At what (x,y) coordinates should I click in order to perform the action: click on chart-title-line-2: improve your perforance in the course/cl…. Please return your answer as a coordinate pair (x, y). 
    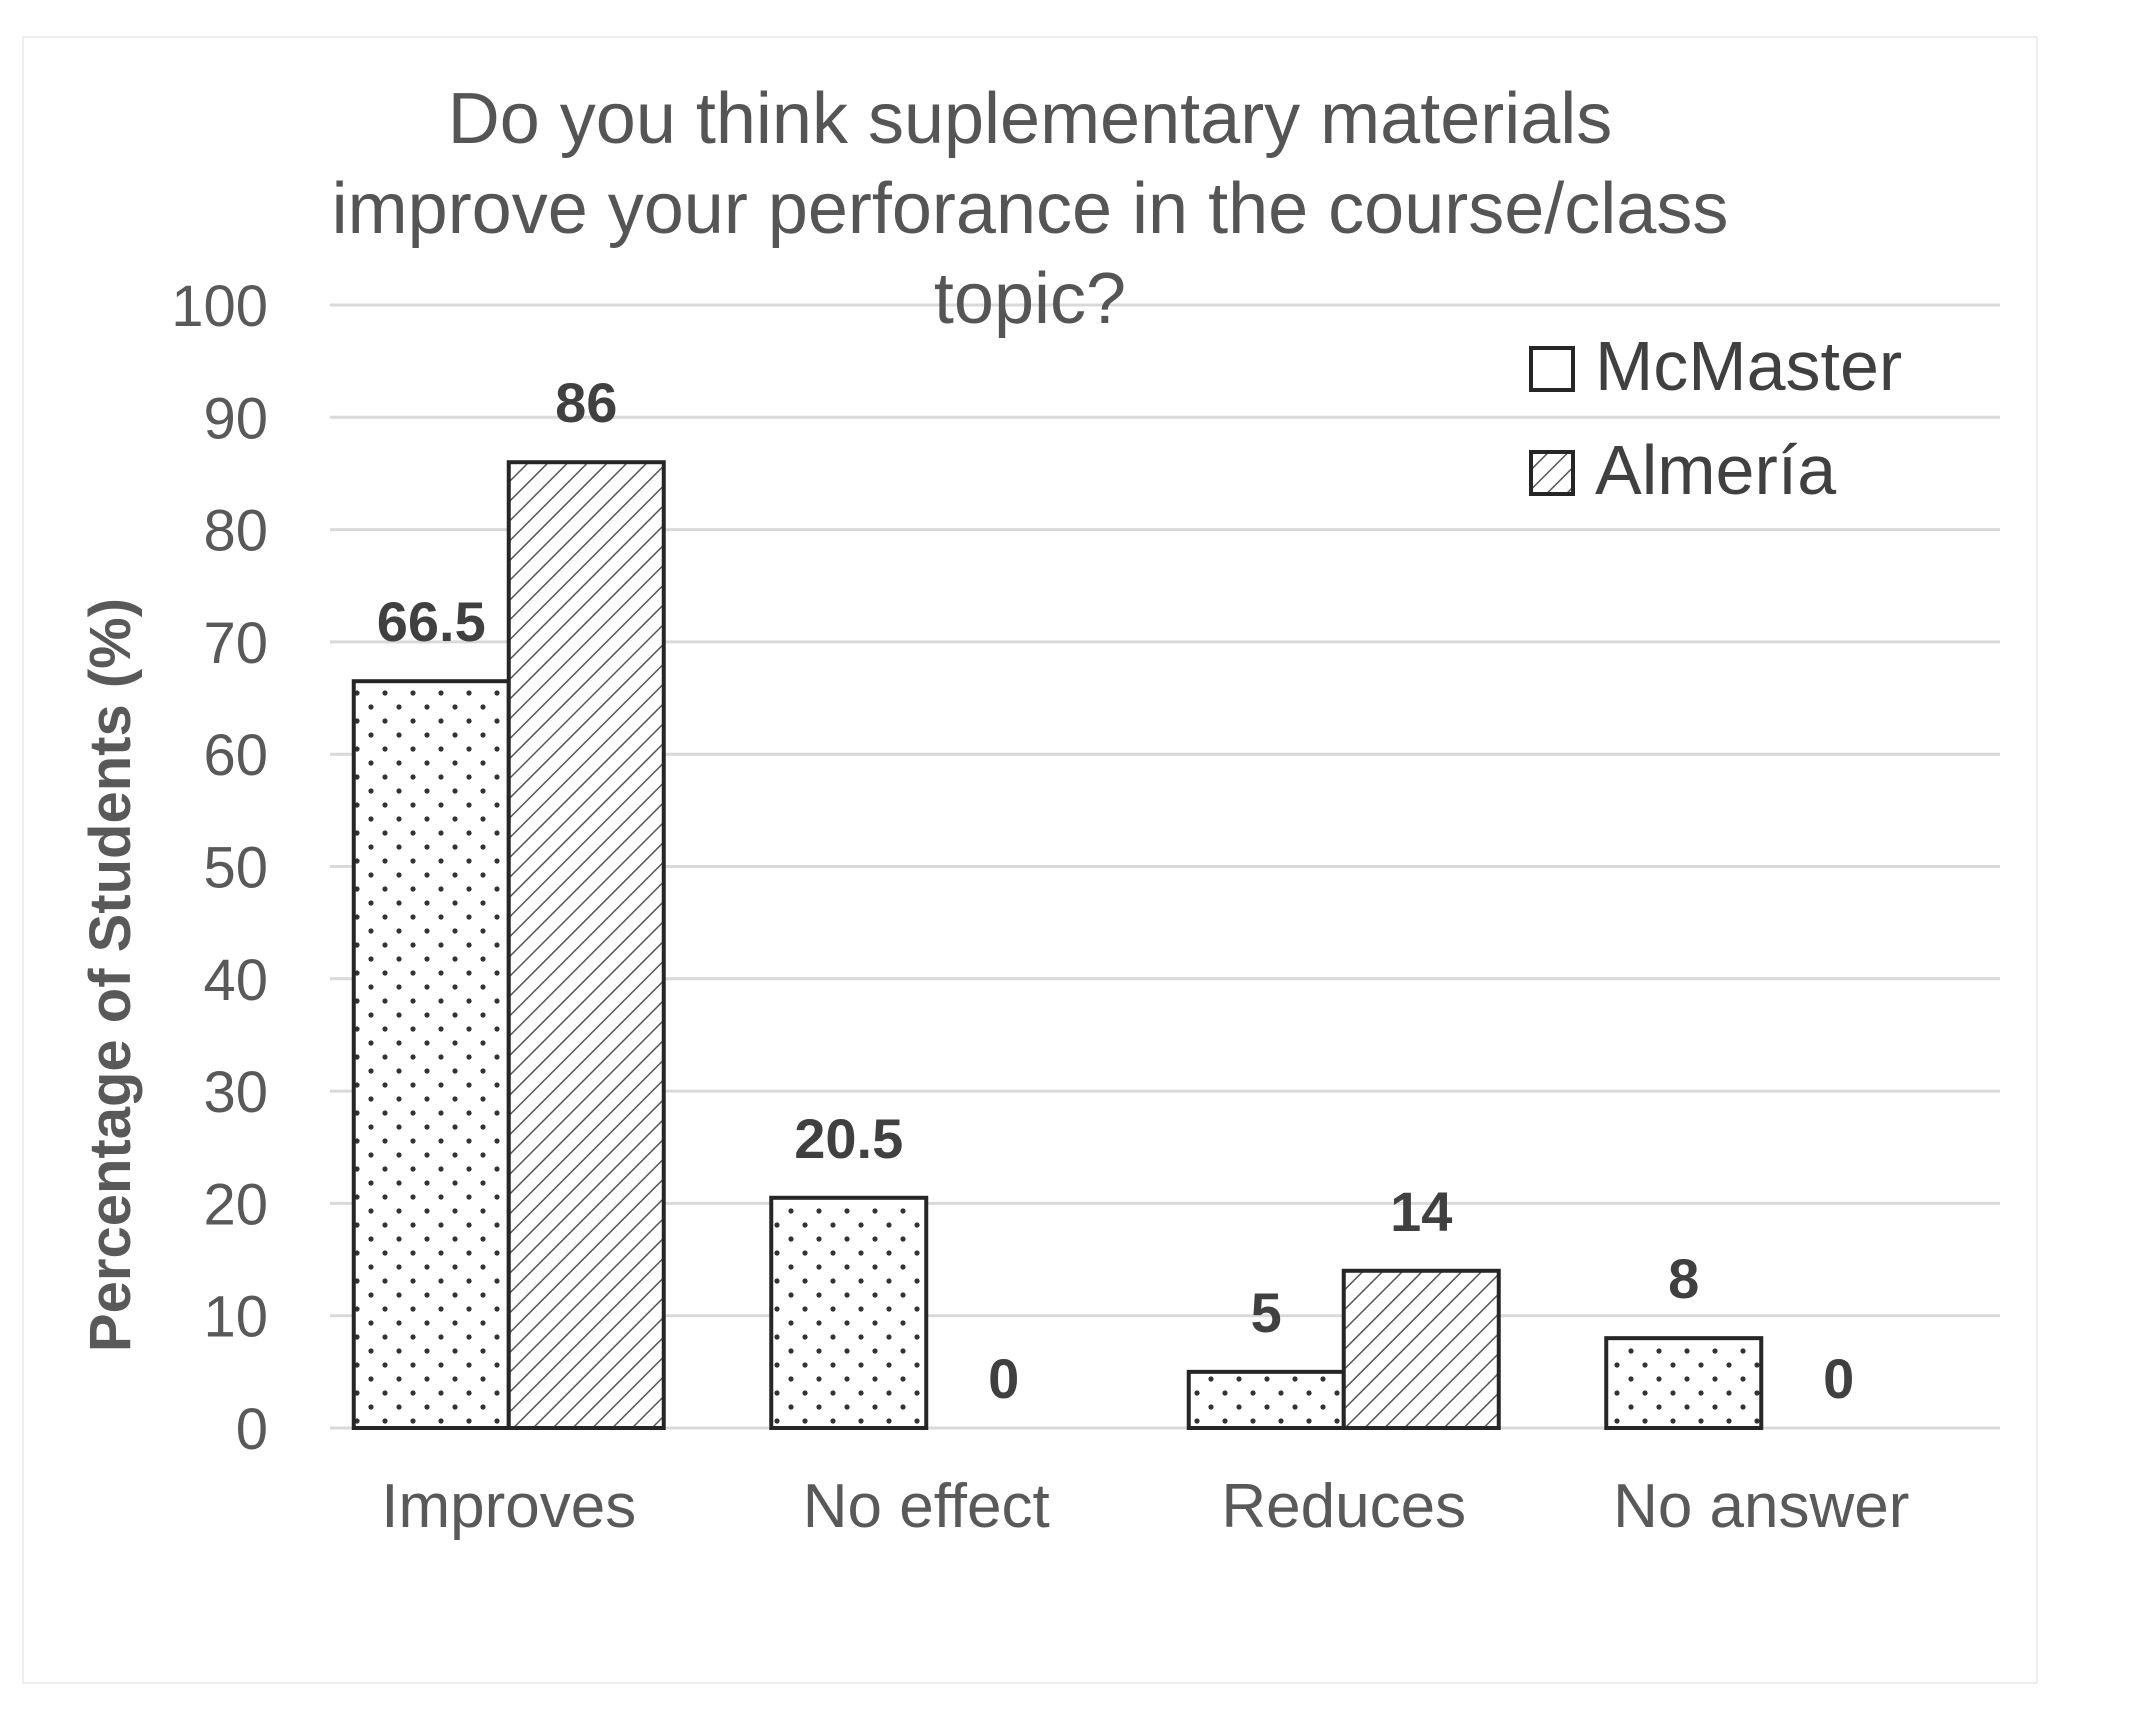
    Looking at the image, I should click on (1030, 209).